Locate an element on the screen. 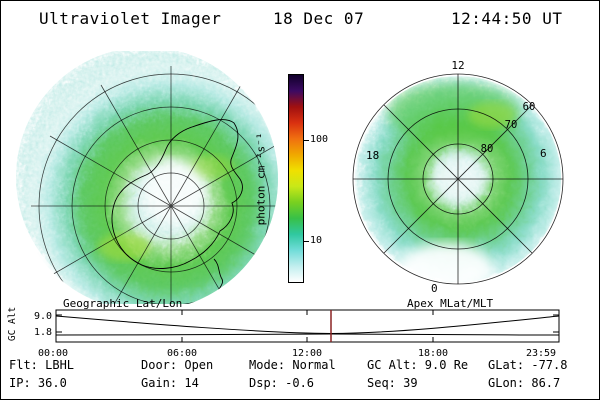 The height and width of the screenshot is (400, 600). mlat-label-70: 70 is located at coordinates (511, 125).